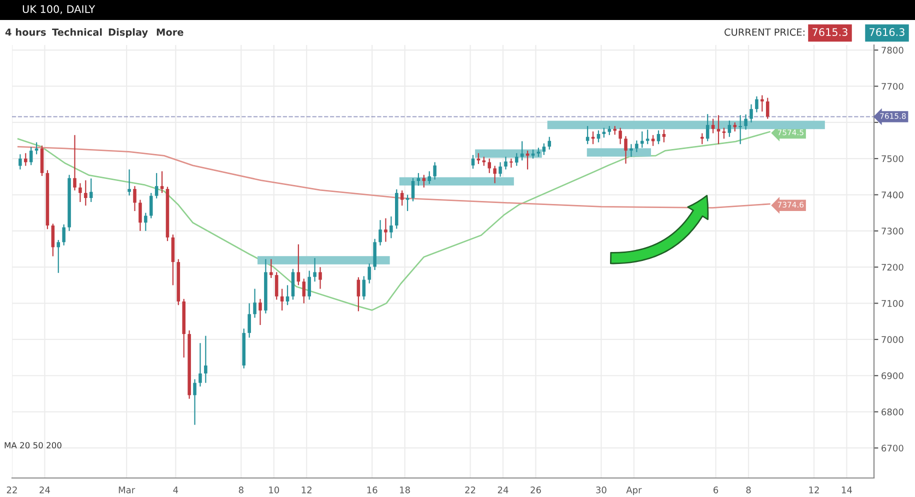 Image resolution: width=915 pixels, height=497 pixels. What do you see at coordinates (893, 50) in the screenshot?
I see `y-tick-label: 7800` at bounding box center [893, 50].